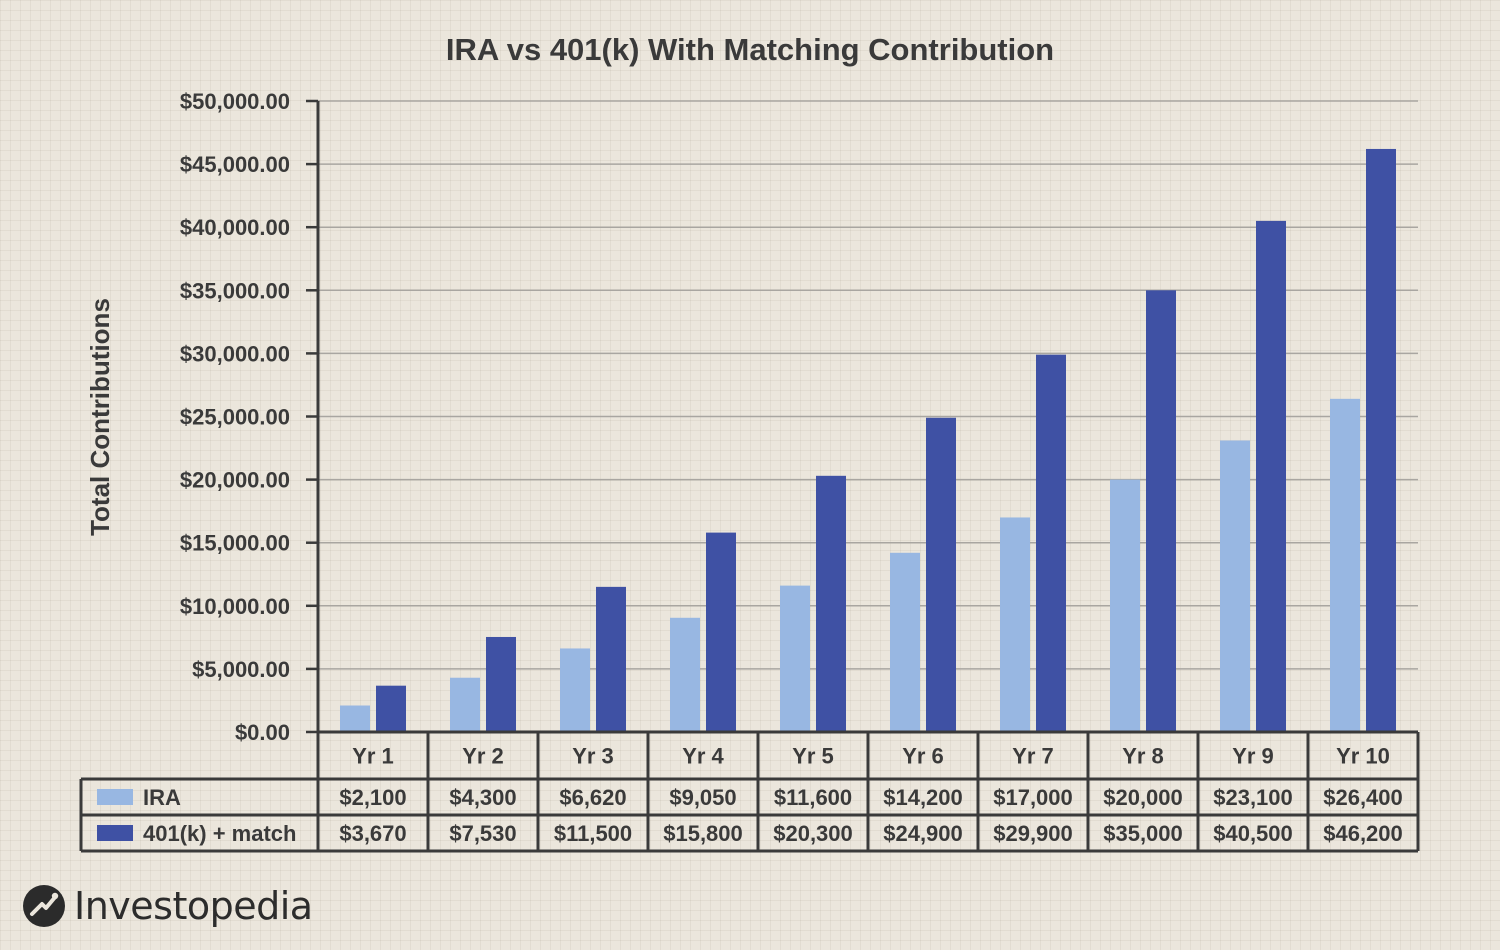  What do you see at coordinates (1033, 756) in the screenshot?
I see `x-category-label: Yr 7` at bounding box center [1033, 756].